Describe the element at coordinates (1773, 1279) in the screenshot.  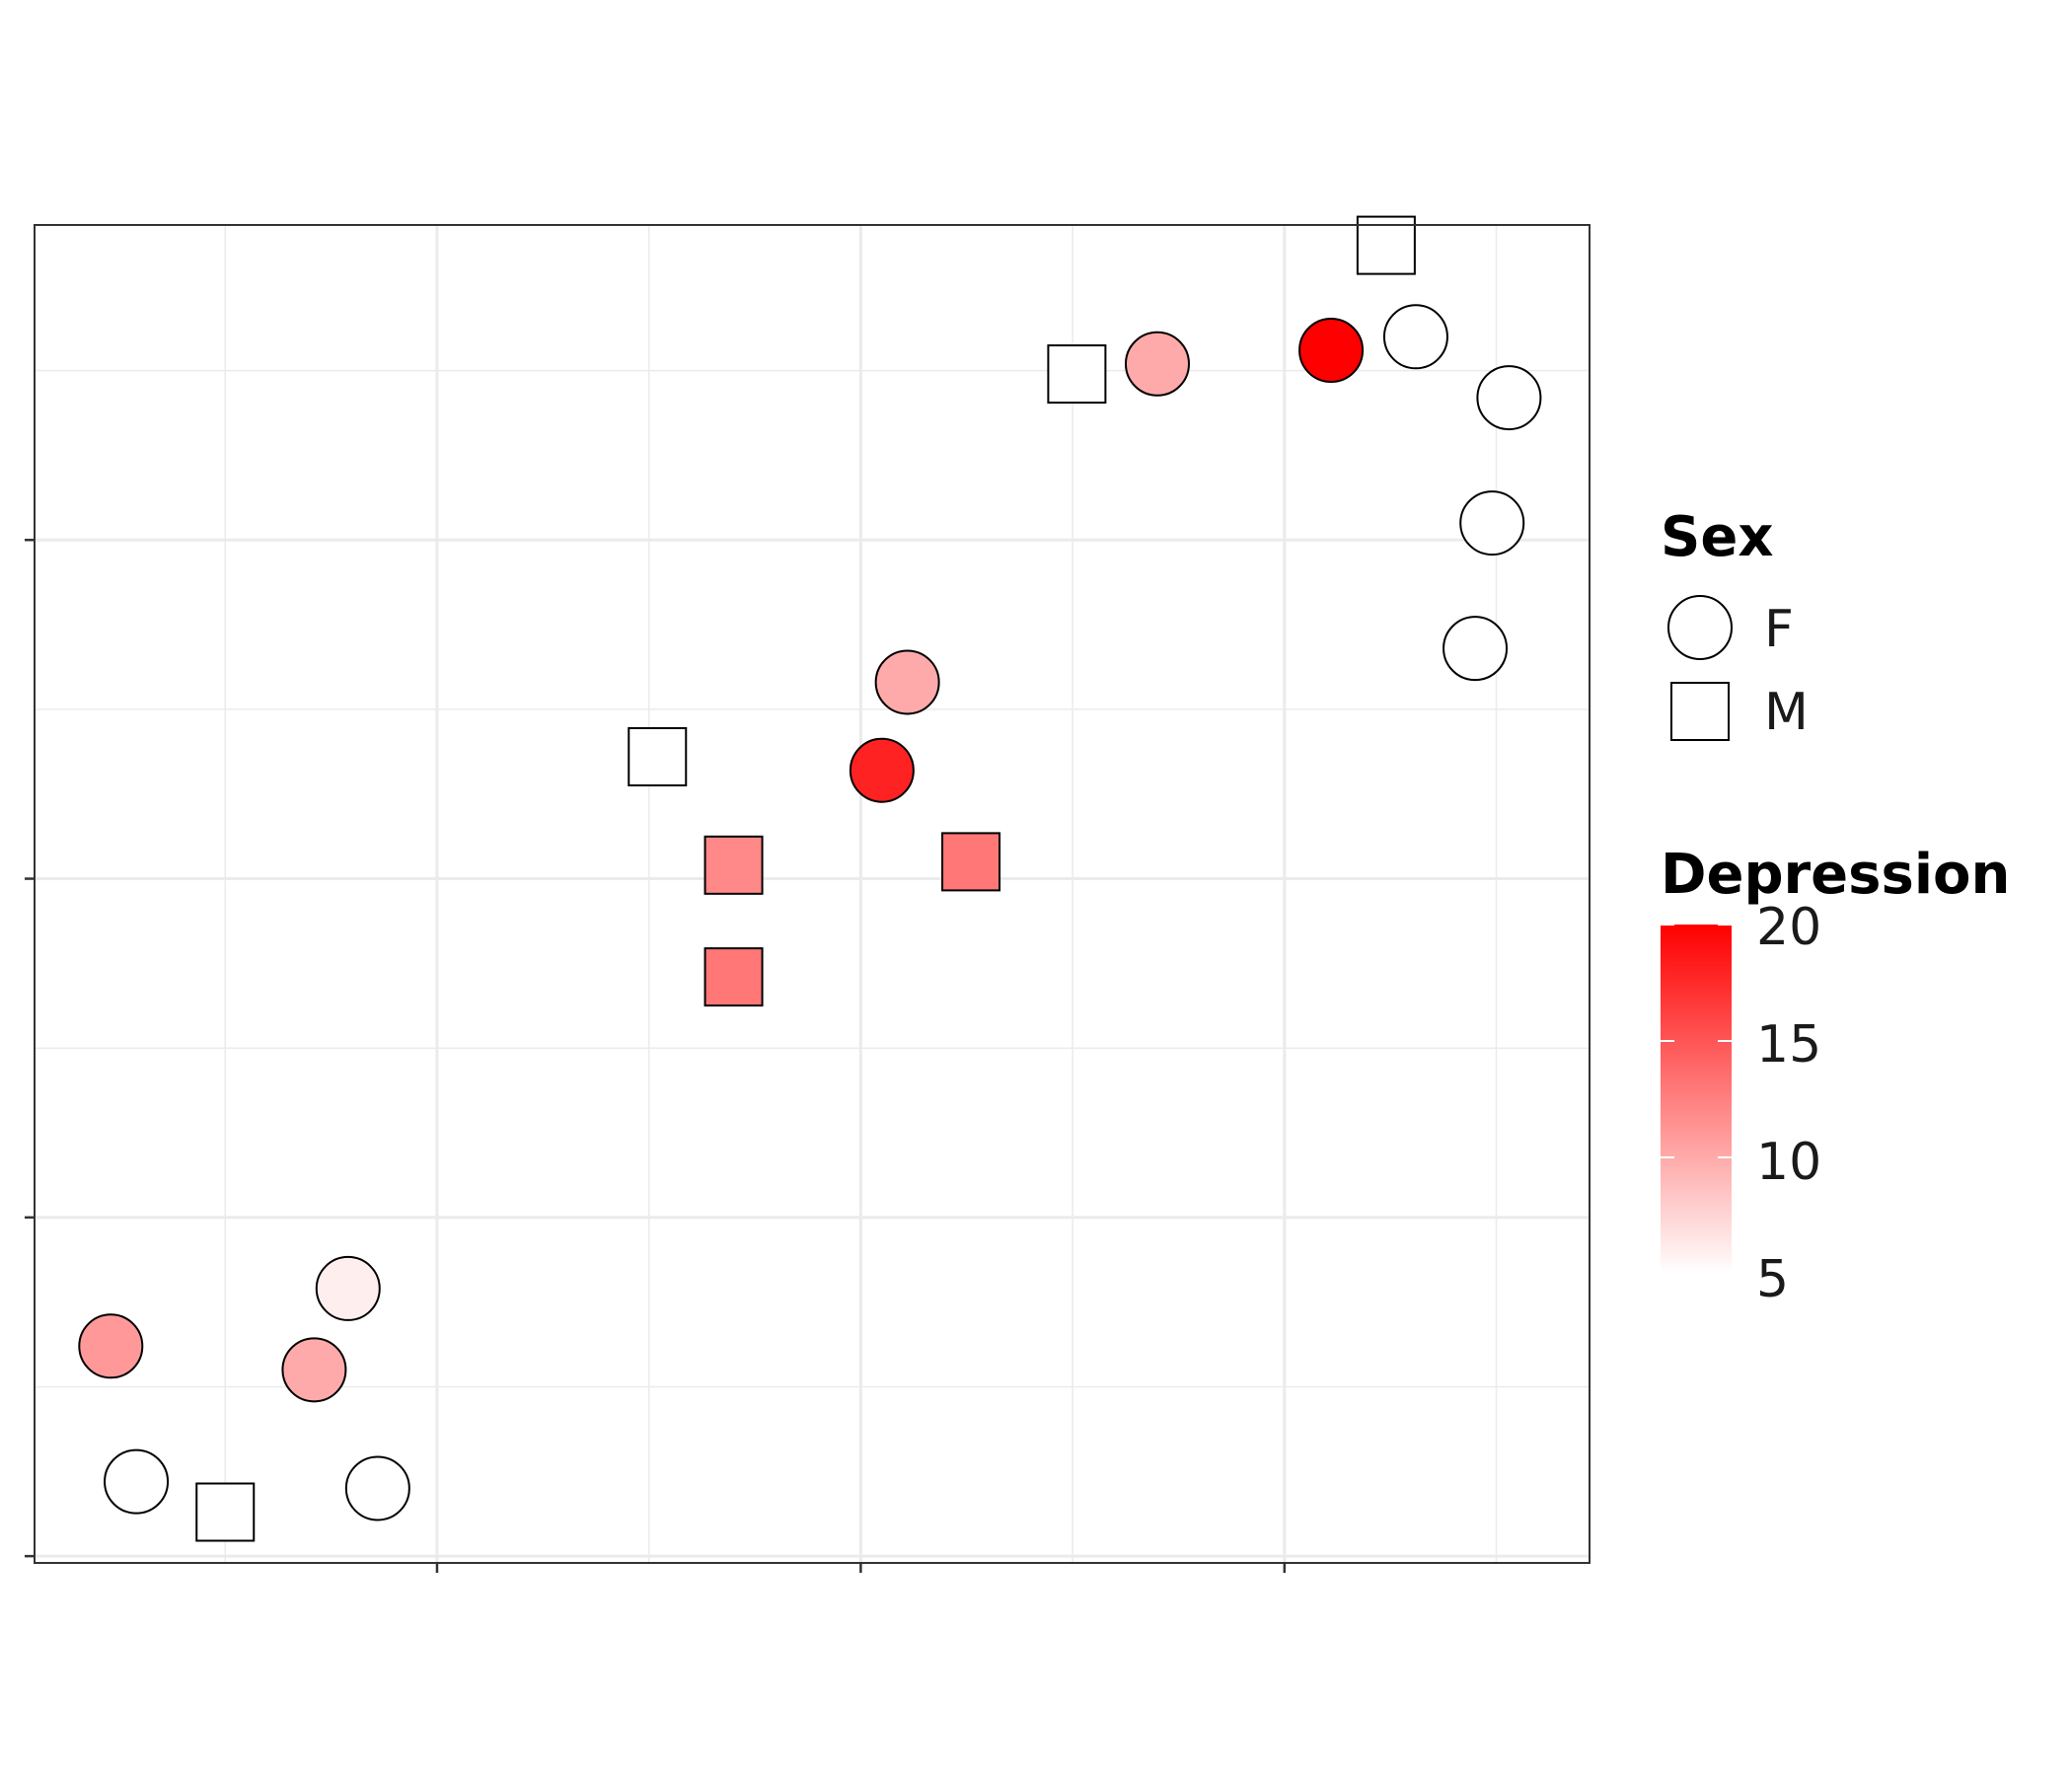
I see `colorbar-label-5: 5` at that location.